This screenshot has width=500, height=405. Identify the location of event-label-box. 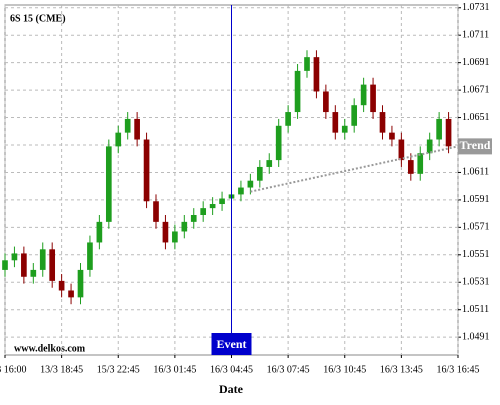
(231, 344).